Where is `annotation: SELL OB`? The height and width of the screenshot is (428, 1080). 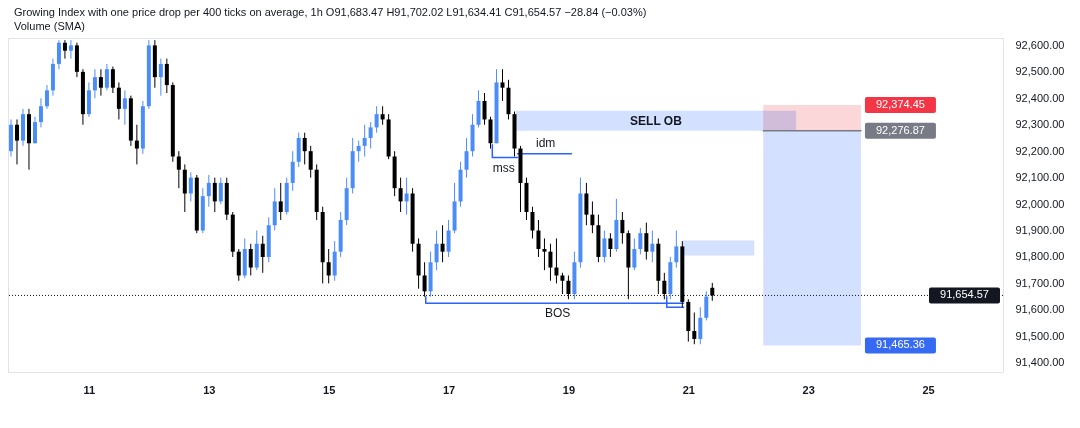
annotation: SELL OB is located at coordinates (656, 120).